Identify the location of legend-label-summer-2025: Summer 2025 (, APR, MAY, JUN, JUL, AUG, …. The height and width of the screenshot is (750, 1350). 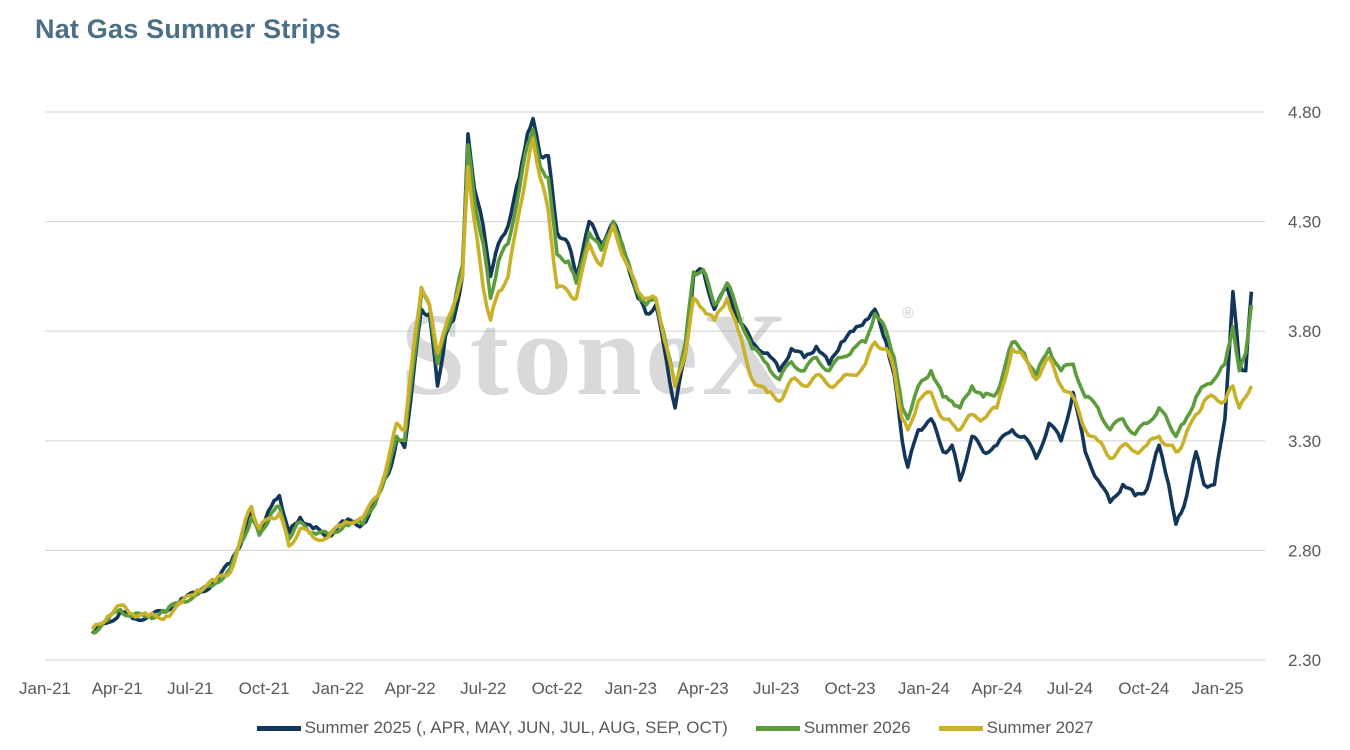
(516, 727).